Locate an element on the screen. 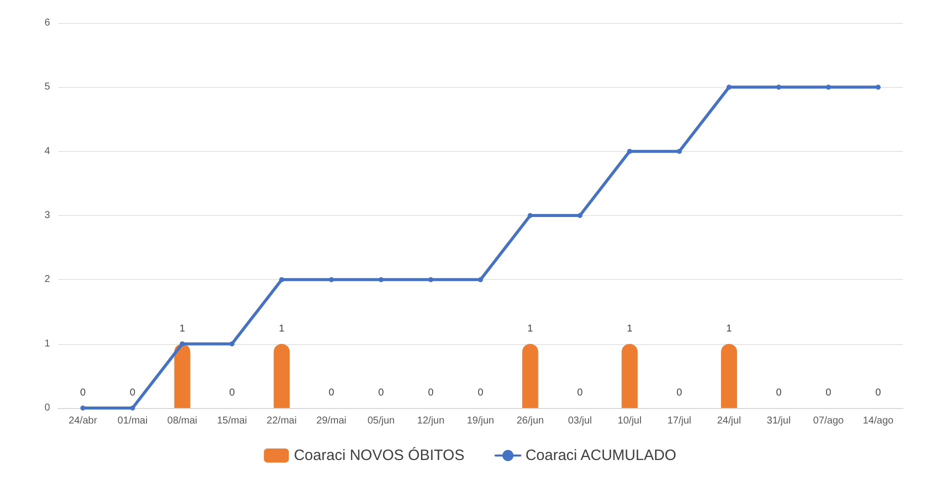 Image resolution: width=945 pixels, height=479 pixels. y-tick-label: 5 is located at coordinates (47, 87).